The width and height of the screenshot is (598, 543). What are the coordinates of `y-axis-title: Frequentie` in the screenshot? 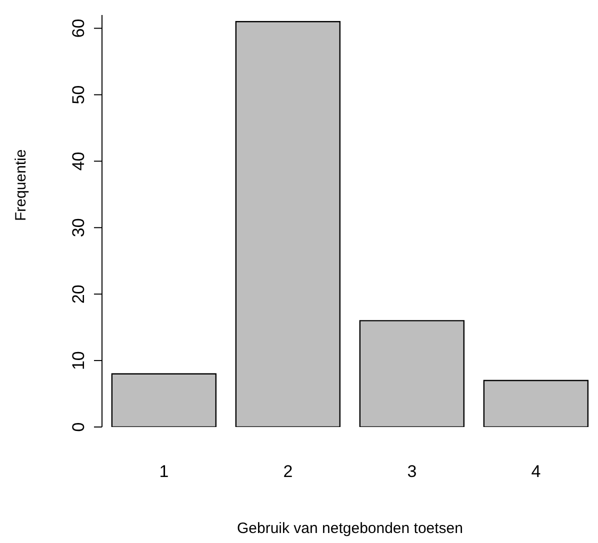 It's located at (21, 185).